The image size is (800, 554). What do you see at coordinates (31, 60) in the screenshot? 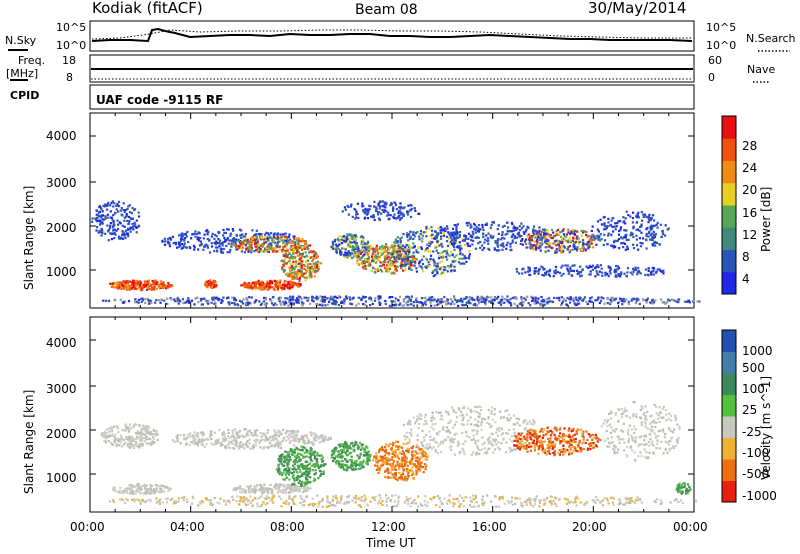
I see `freq-label: Freq.` at bounding box center [31, 60].